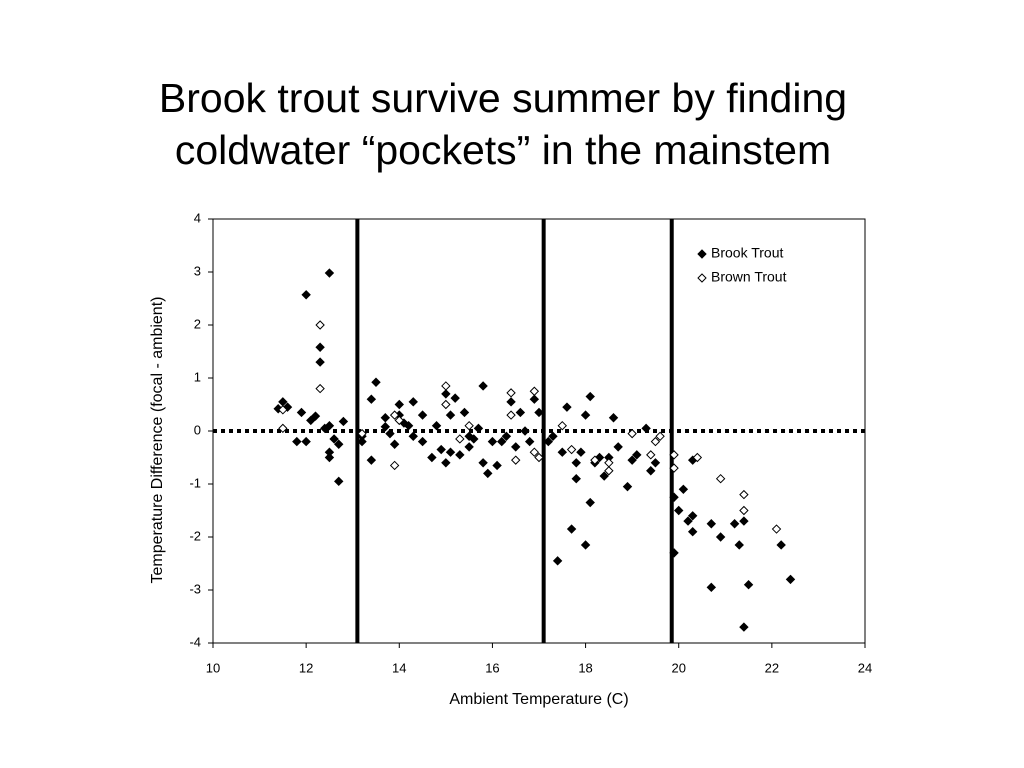  What do you see at coordinates (195, 482) in the screenshot?
I see `y-tick-label: -1` at bounding box center [195, 482].